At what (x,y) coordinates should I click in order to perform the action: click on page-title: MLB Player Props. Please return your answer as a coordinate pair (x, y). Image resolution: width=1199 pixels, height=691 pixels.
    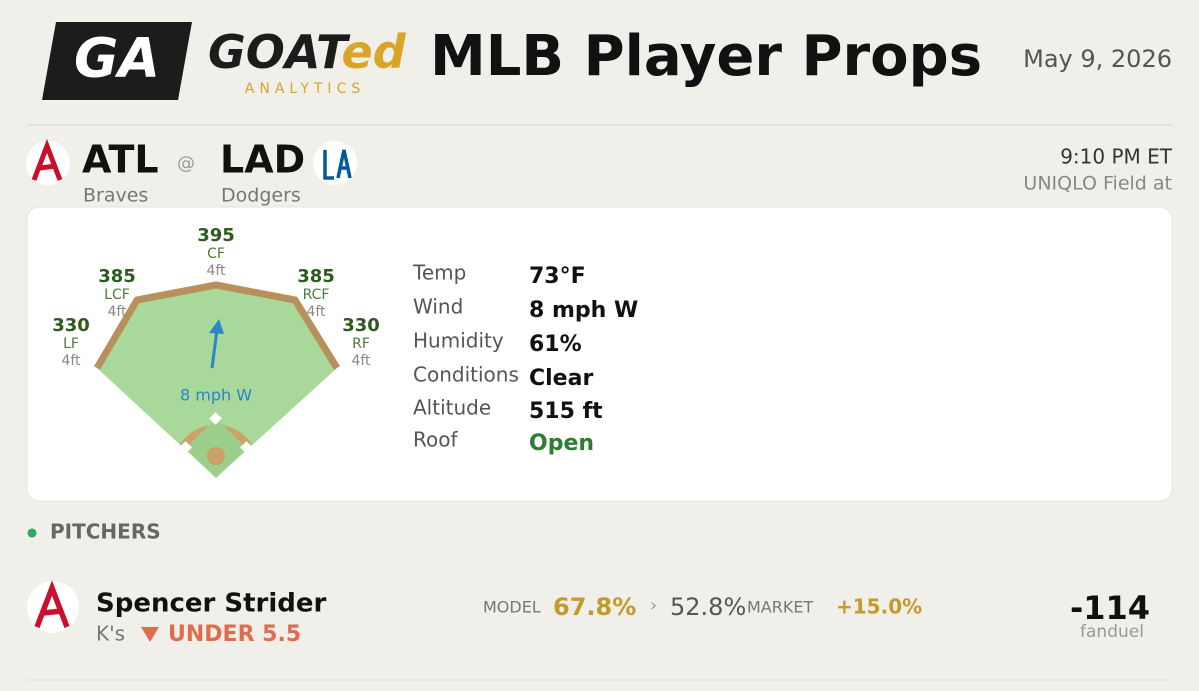
    Looking at the image, I should click on (706, 56).